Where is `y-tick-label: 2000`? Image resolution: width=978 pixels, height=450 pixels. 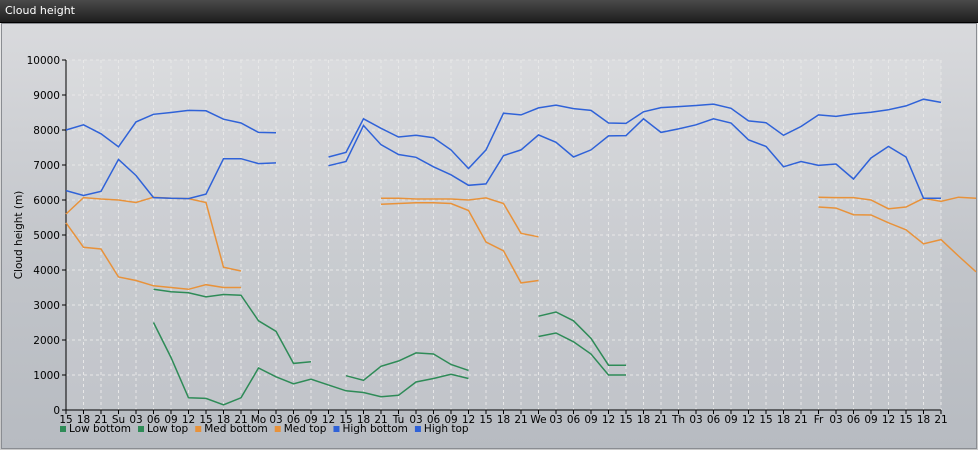 y-tick-label: 2000 is located at coordinates (46, 341).